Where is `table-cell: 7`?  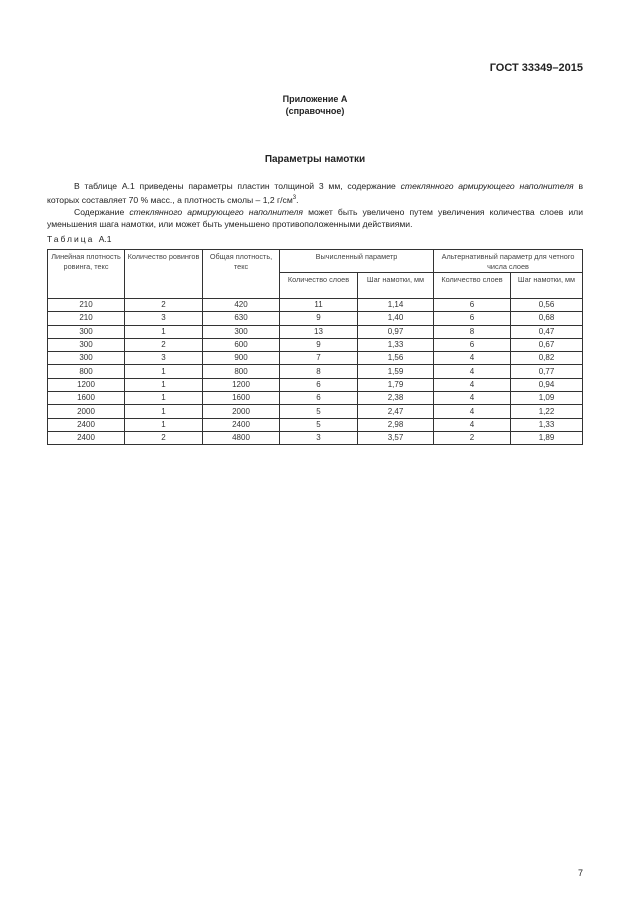
table-cell: 7 is located at coordinates (318, 358).